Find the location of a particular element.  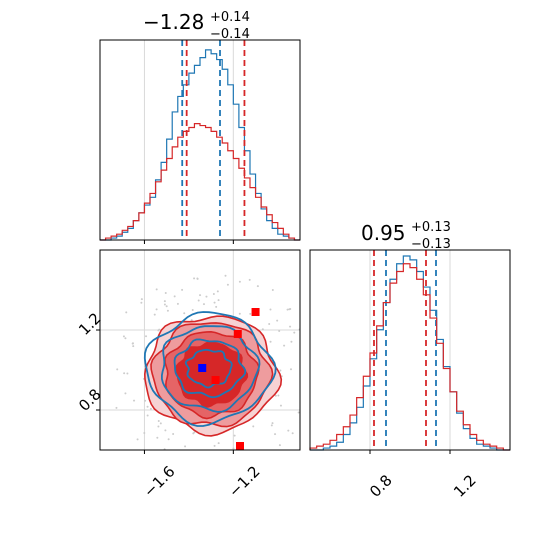

title-lower: −0.13 is located at coordinates (431, 244).